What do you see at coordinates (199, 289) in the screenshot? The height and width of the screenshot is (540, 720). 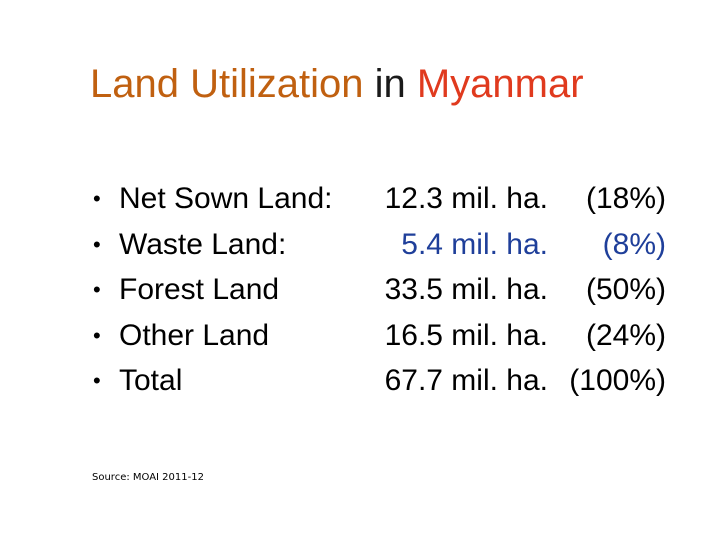 I see `row-label: Forest Land` at bounding box center [199, 289].